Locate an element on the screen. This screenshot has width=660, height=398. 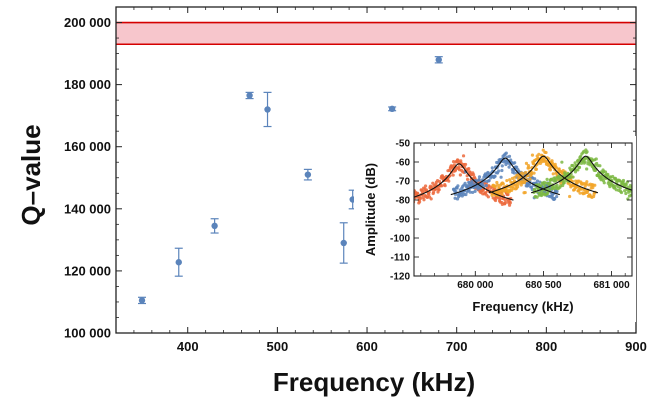
inset-y-tick-label: -70 is located at coordinates (403, 182).